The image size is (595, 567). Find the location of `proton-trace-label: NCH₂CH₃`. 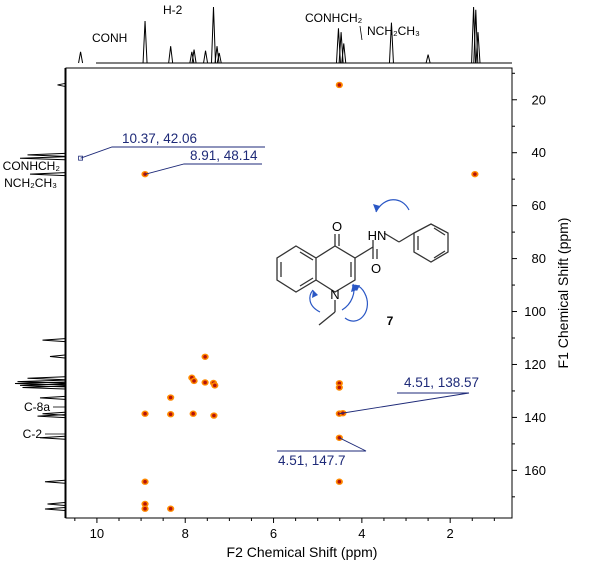

proton-trace-label: NCH₂CH₃ is located at coordinates (393, 31).